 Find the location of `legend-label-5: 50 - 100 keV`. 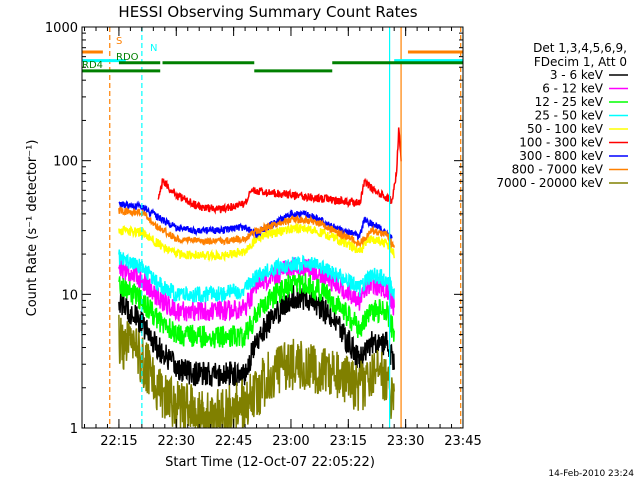

legend-label-5: 50 - 100 keV is located at coordinates (565, 129).